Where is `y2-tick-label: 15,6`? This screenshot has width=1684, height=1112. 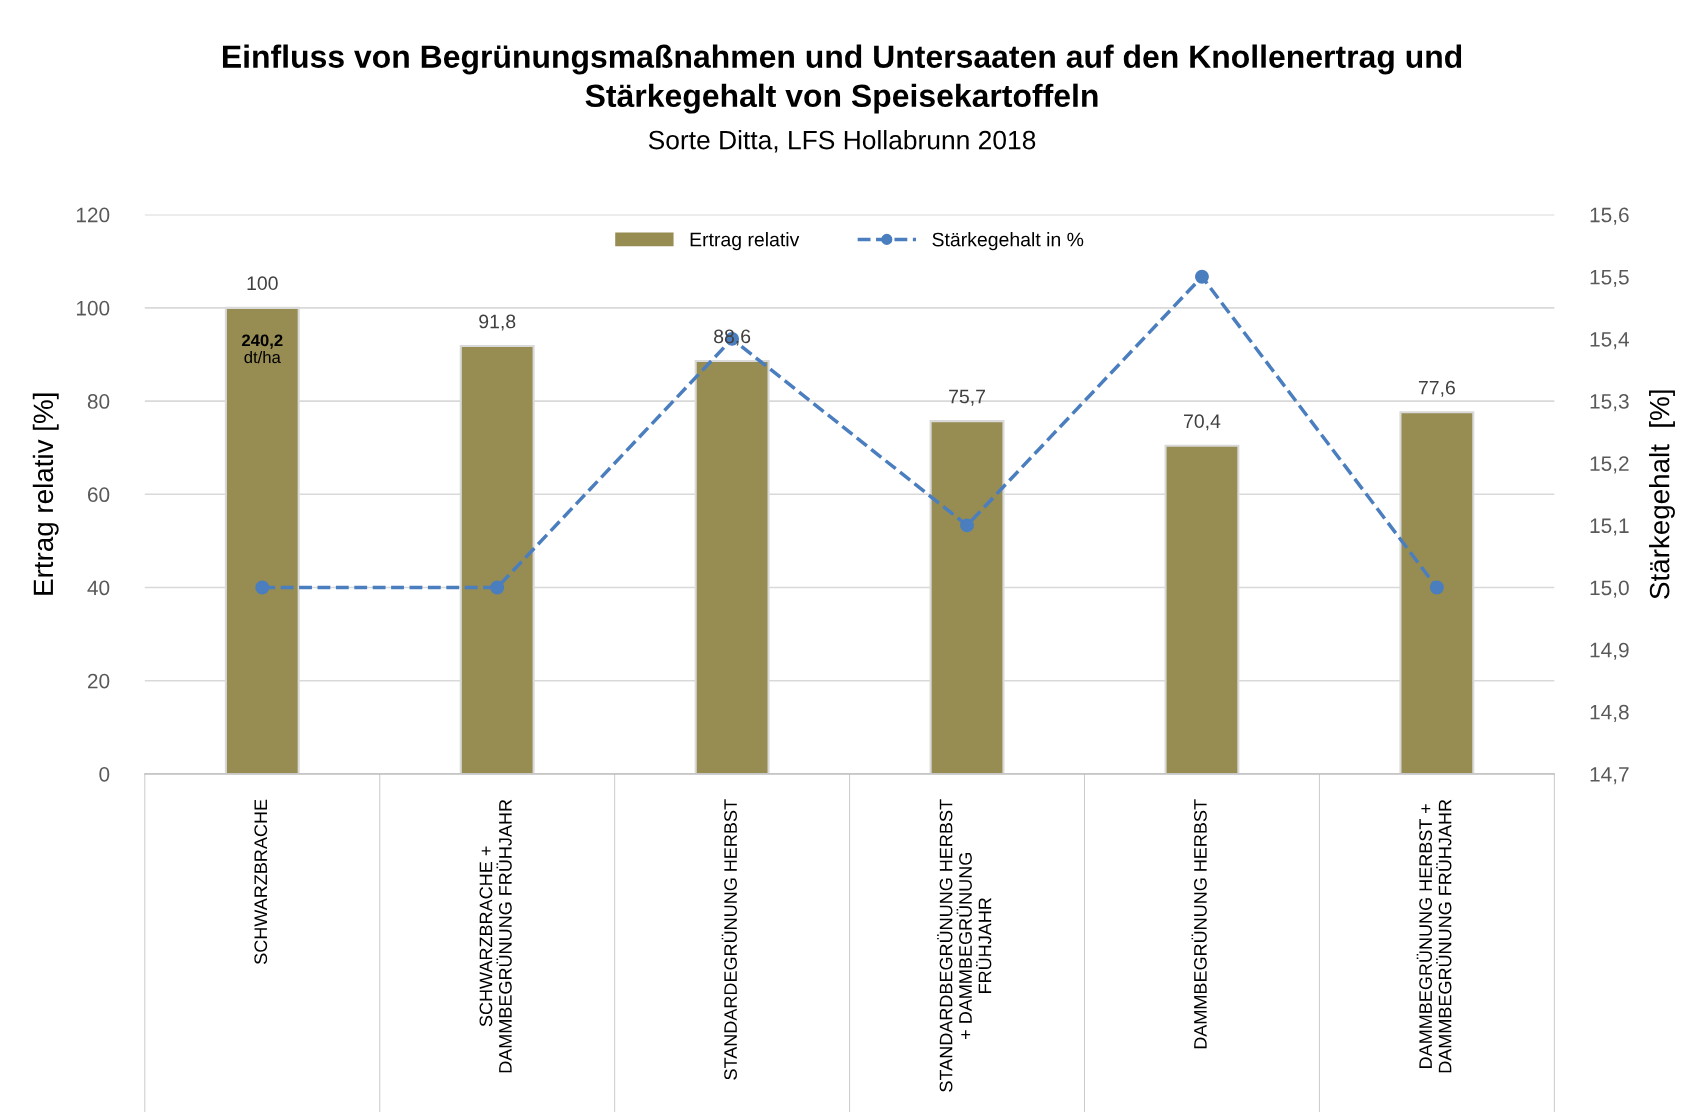
y2-tick-label: 15,6 is located at coordinates (1609, 216).